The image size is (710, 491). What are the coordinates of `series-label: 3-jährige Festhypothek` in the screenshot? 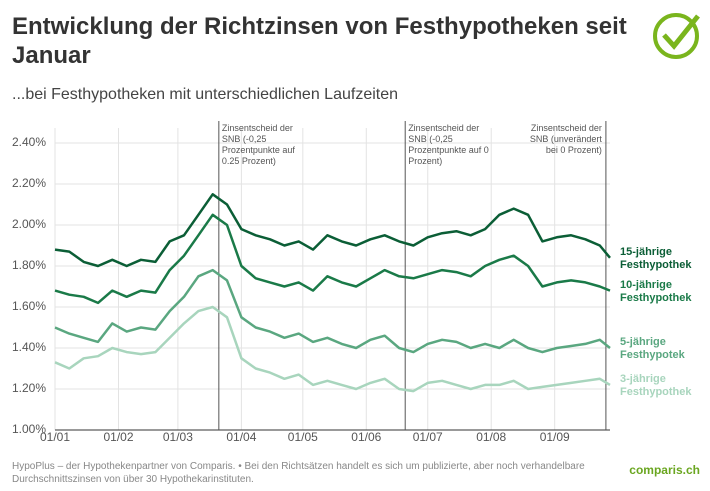 It's located at (656, 385).